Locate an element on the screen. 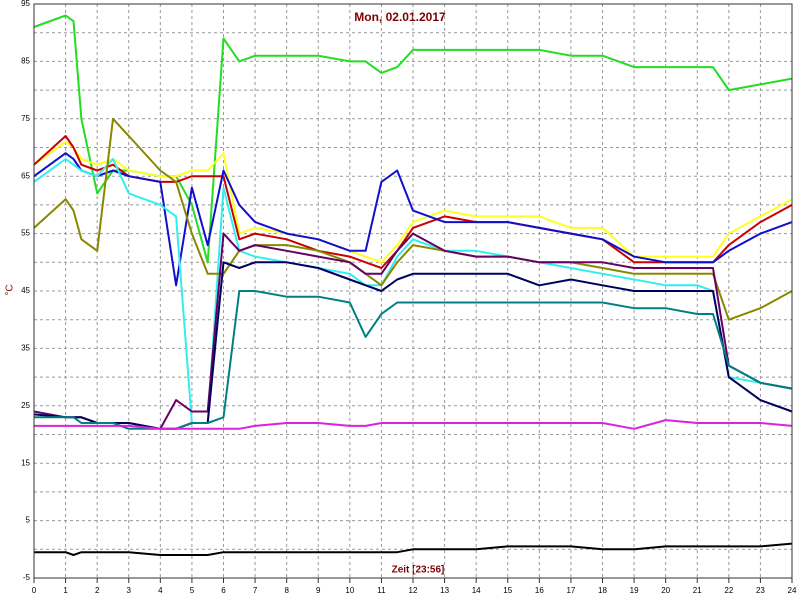 The height and width of the screenshot is (600, 800). x-tick-label: 2 is located at coordinates (97, 590).